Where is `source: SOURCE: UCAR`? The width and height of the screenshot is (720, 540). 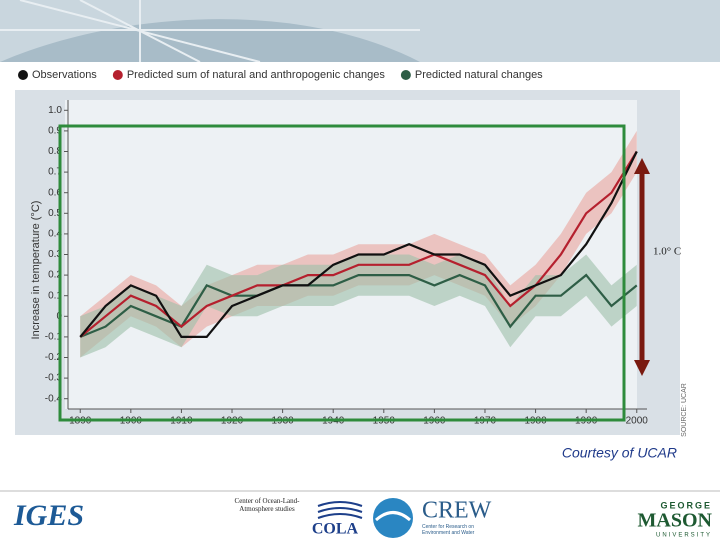 source: SOURCE: UCAR is located at coordinates (684, 410).